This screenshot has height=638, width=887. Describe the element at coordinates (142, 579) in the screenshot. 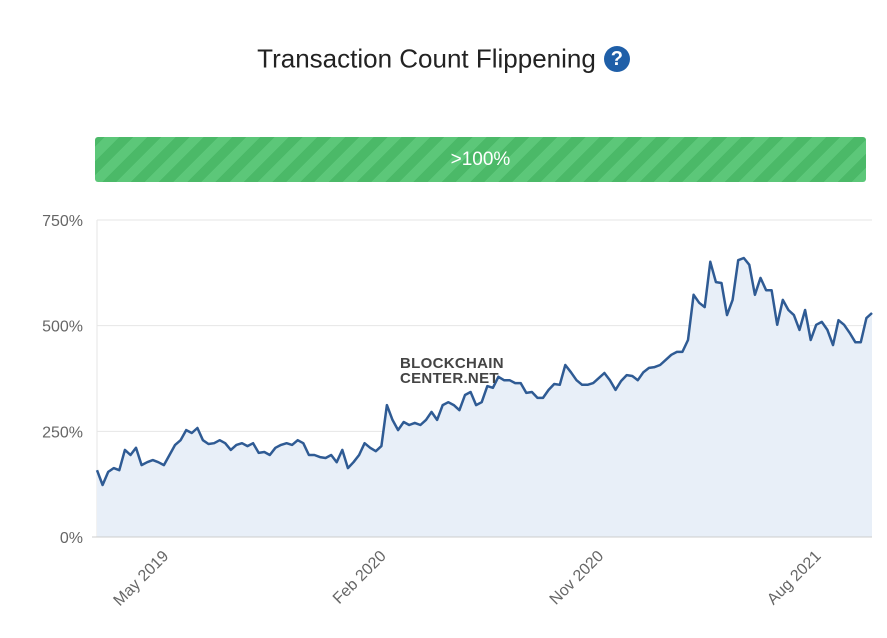

I see `x-tick-label: May 2019` at that location.